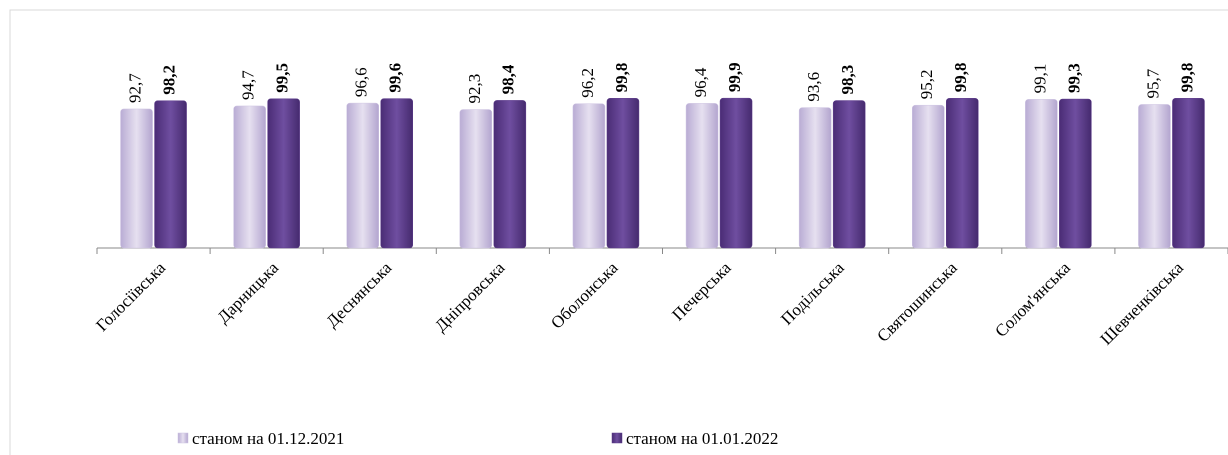 This screenshot has height=455, width=1228. Describe the element at coordinates (812, 293) in the screenshot. I see `x-tick-label: Подільська` at that location.